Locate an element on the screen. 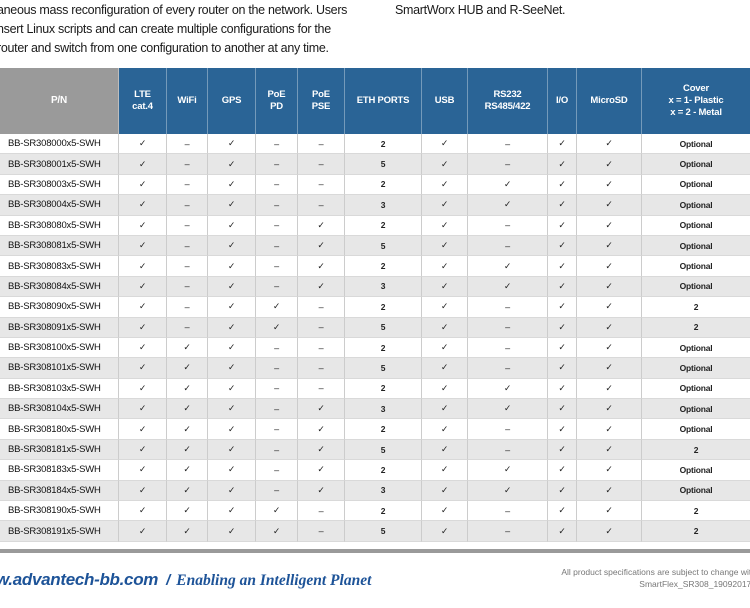  table-row: BB-SR308101x5-SWH ✓ ✓ ✓ – –5 ✓ – ✓ ✓ Optional is located at coordinates (375, 368).